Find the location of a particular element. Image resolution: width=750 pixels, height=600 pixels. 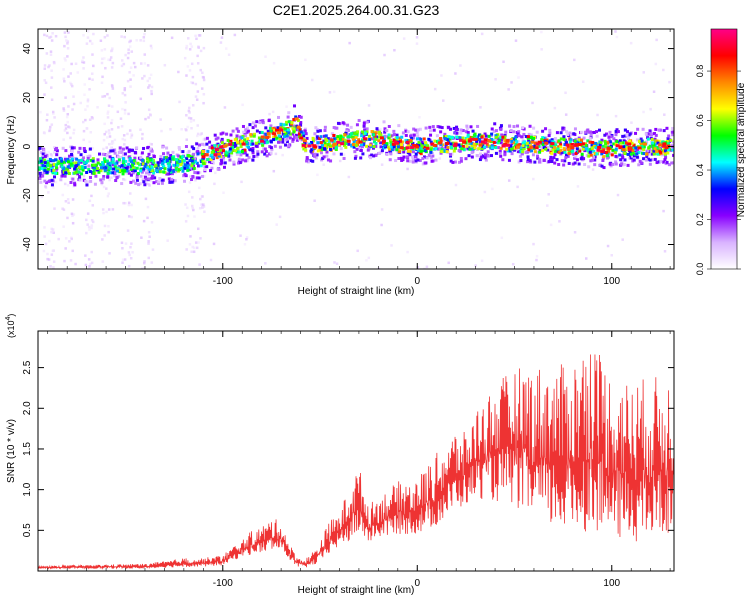

snr-ytick-label: 1.0 is located at coordinates (27, 489).